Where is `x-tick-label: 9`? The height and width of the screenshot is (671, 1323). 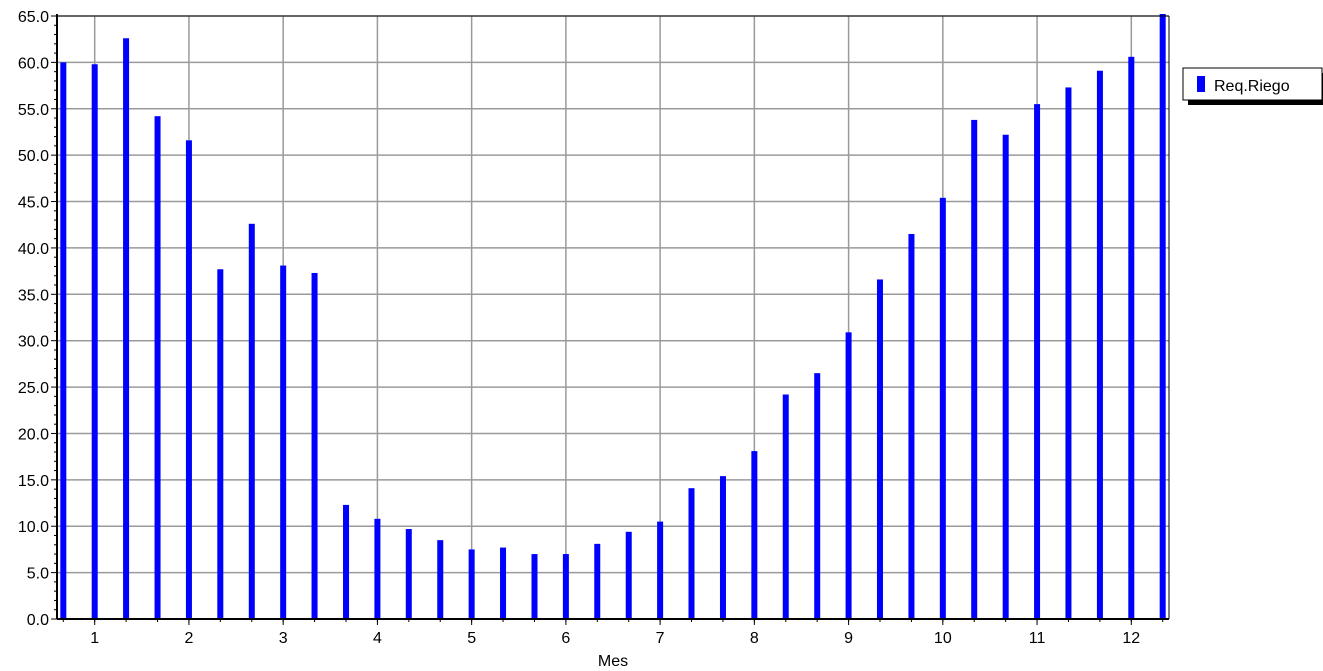
x-tick-label: 9 is located at coordinates (848, 638).